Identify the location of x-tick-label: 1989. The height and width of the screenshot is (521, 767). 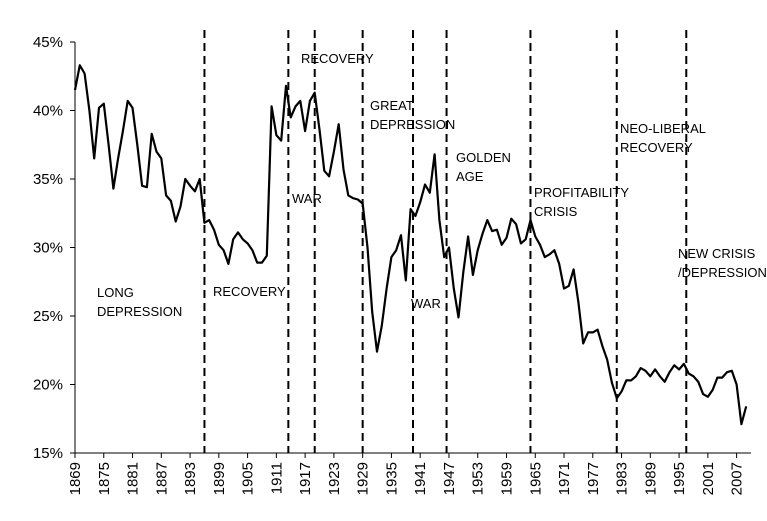
(650, 478).